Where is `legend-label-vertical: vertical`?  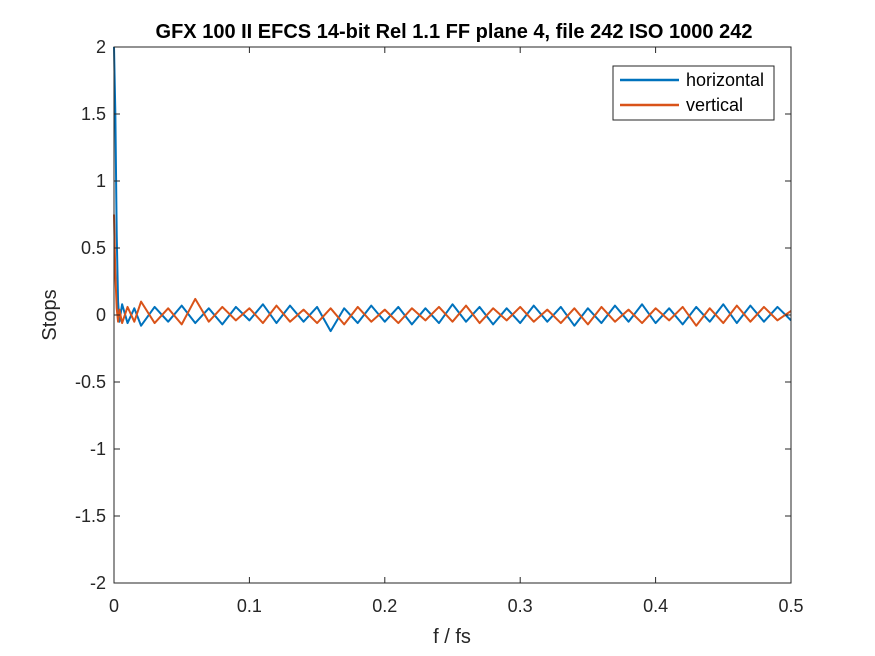 legend-label-vertical: vertical is located at coordinates (714, 105).